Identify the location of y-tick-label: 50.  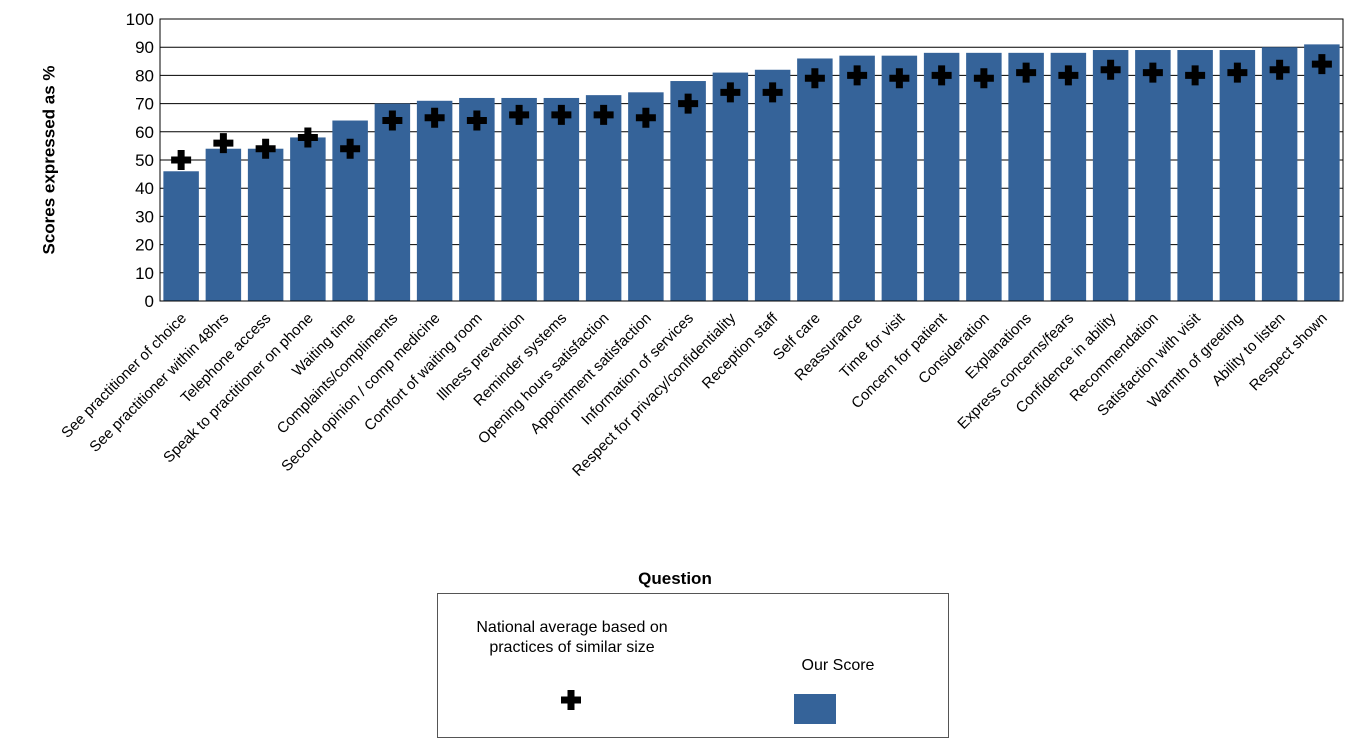
(144, 160).